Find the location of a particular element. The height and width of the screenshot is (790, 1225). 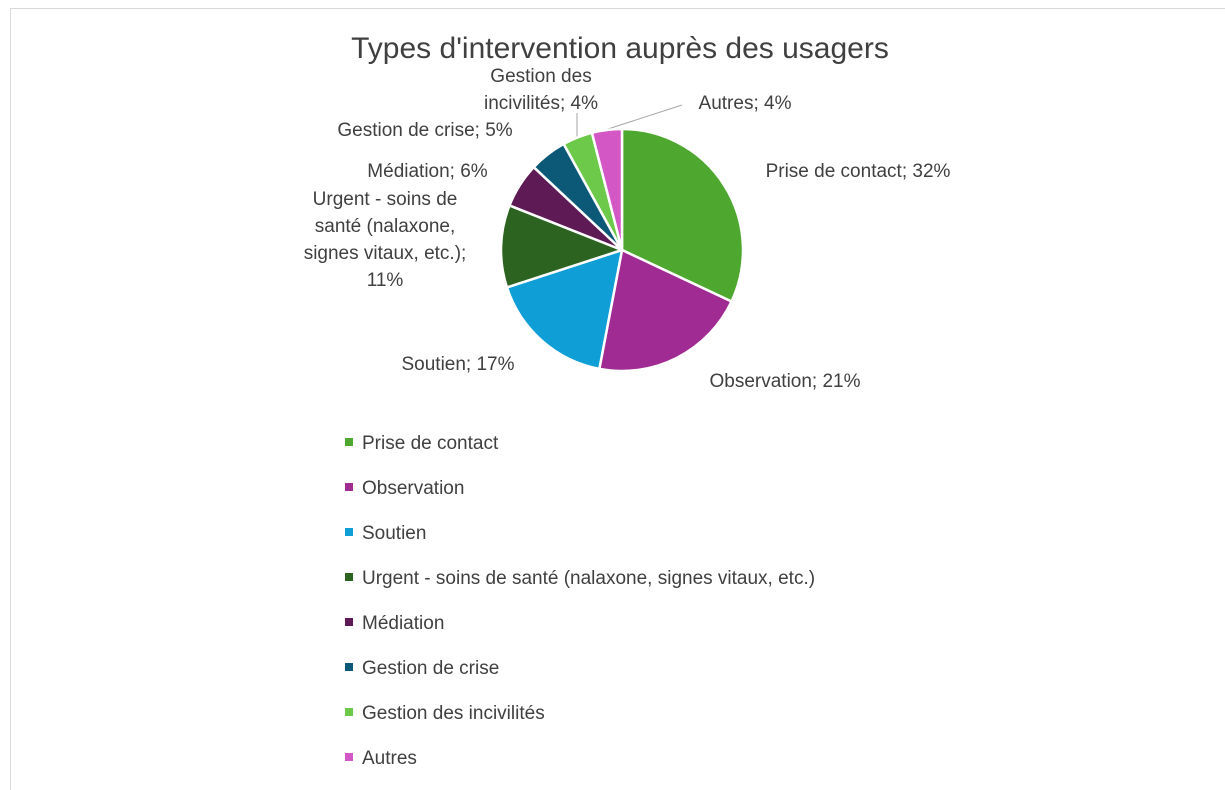

data-label: Gestion de crise; 5% is located at coordinates (425, 130).